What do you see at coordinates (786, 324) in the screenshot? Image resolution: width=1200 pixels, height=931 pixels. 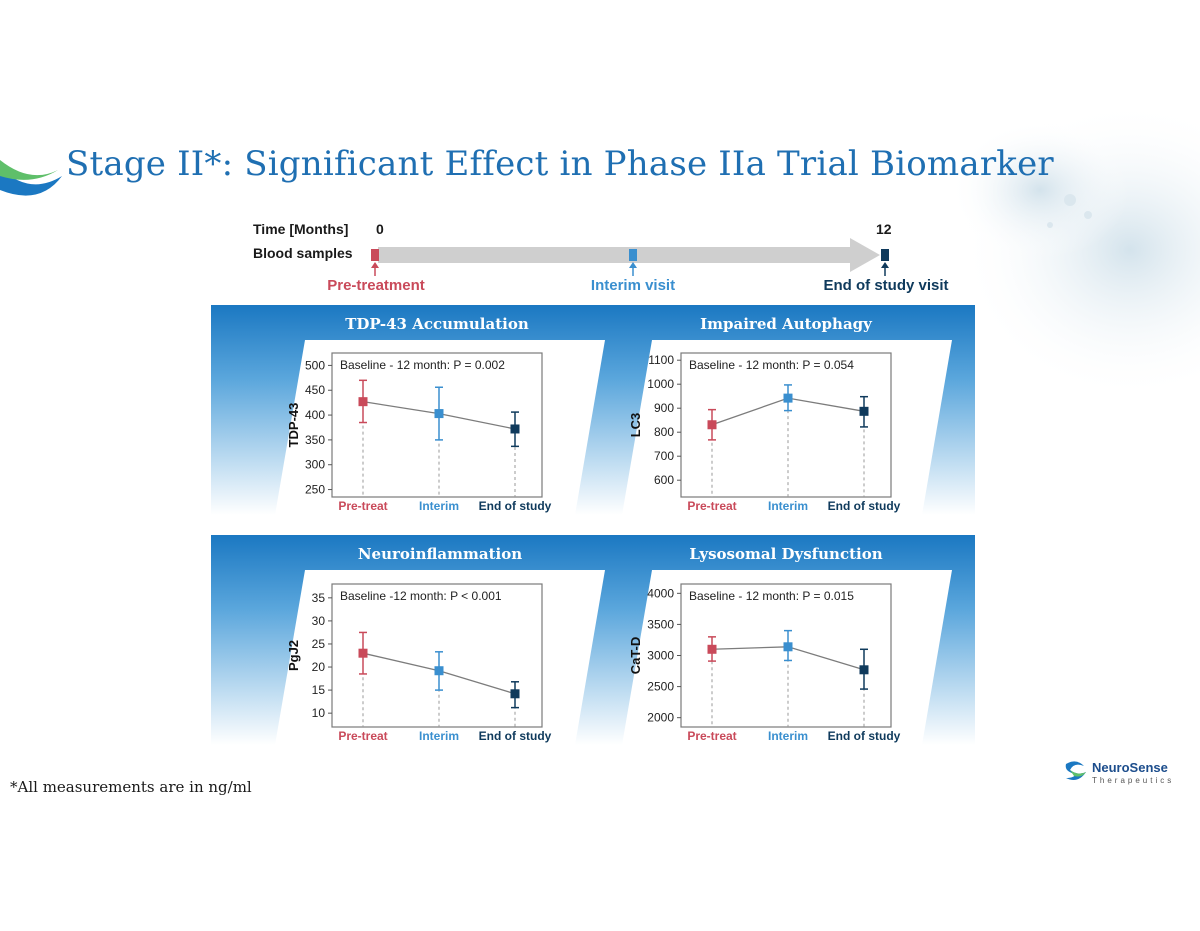 I see `panel-title: Impaired Autophagy` at bounding box center [786, 324].